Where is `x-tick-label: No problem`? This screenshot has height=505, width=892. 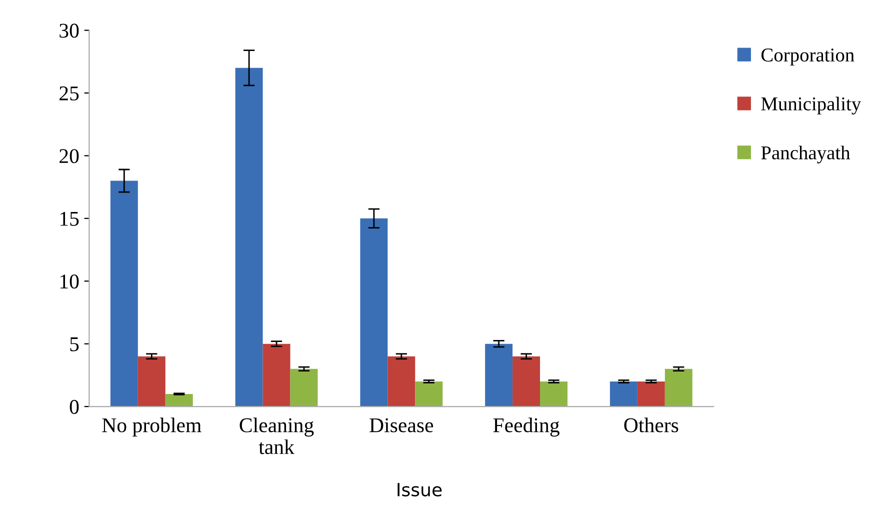
x-tick-label: No problem is located at coordinates (152, 427).